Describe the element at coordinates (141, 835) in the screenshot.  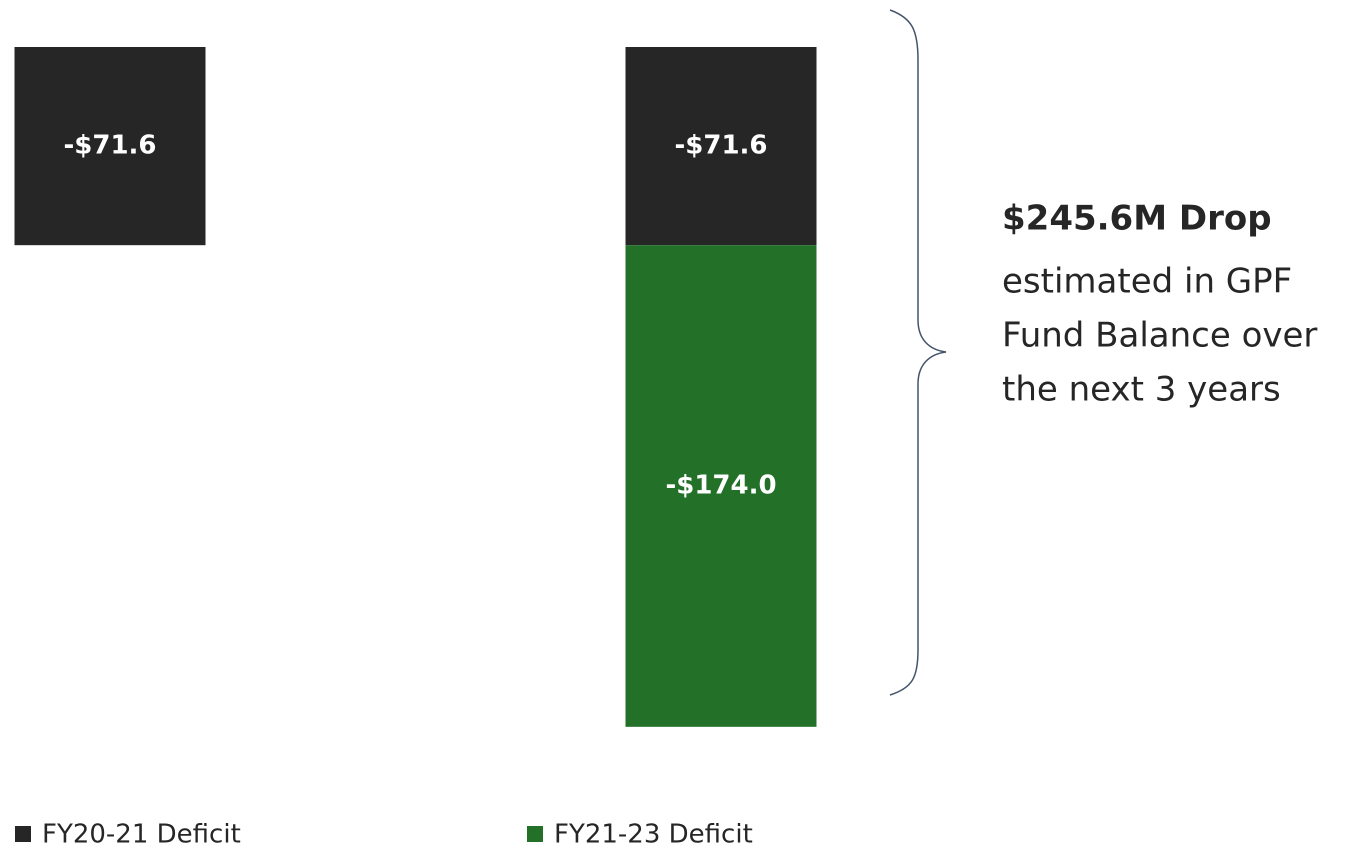
I see `legend-label: FY20-21 Deficit` at that location.